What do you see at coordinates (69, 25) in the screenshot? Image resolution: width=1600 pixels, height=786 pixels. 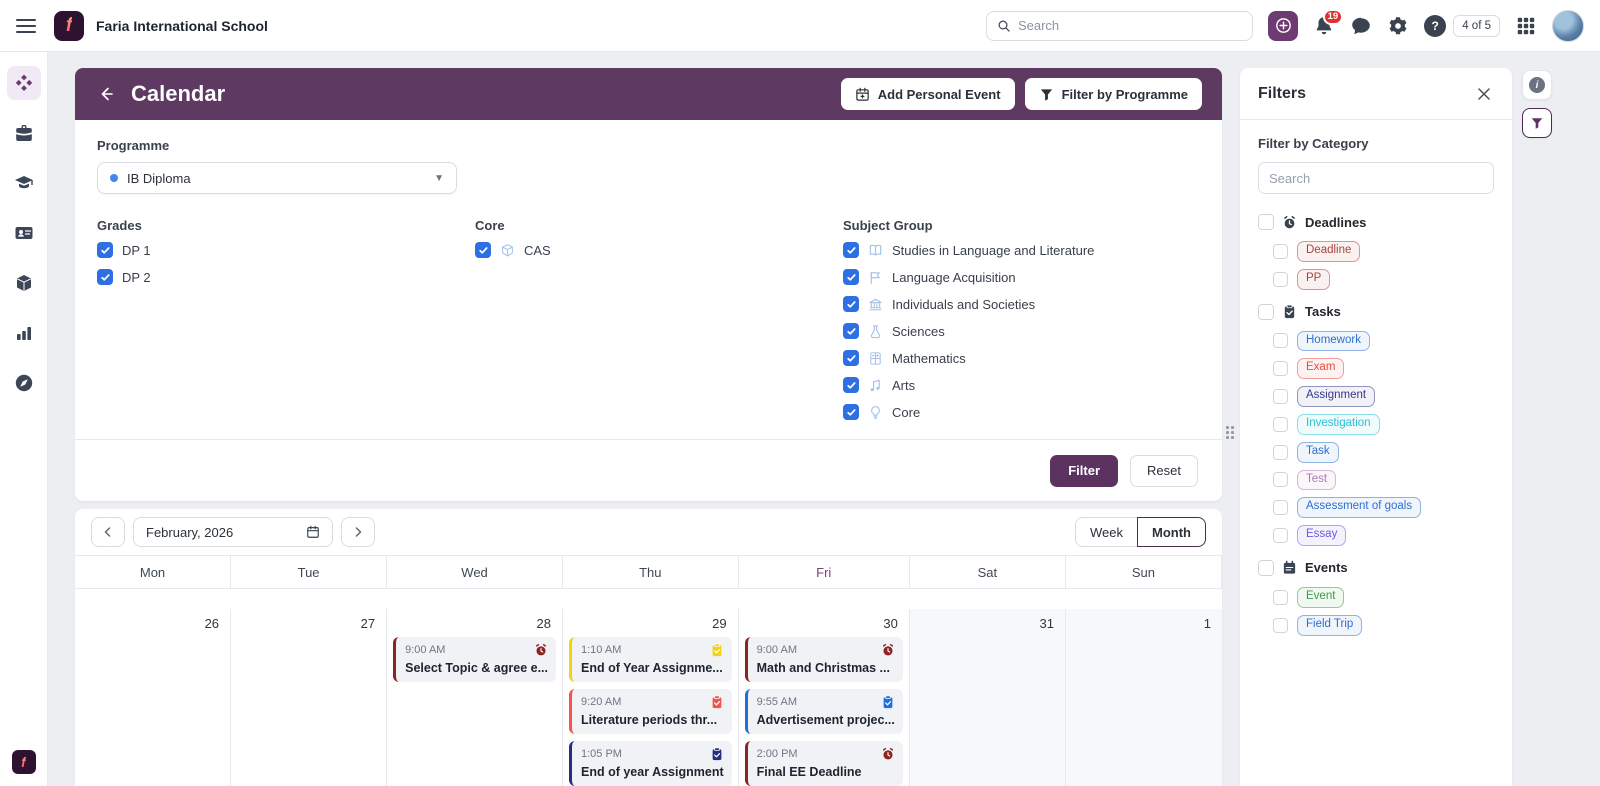 I see `faria-logo: f` at bounding box center [69, 25].